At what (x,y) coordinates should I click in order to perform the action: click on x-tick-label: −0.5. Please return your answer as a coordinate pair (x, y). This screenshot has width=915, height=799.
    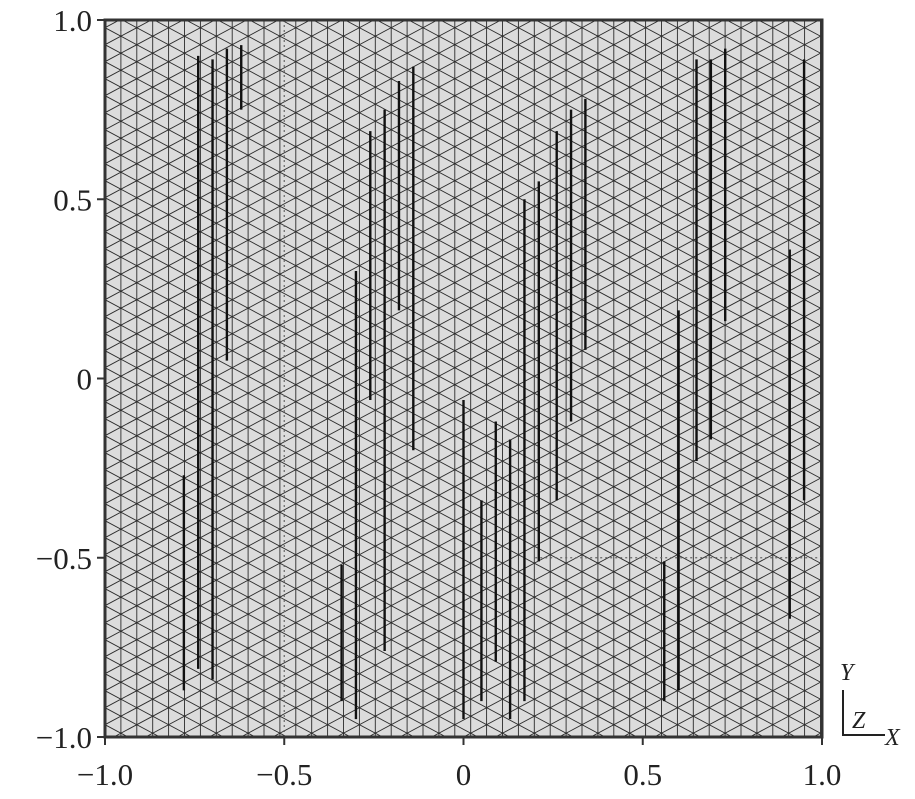
    Looking at the image, I should click on (284, 774).